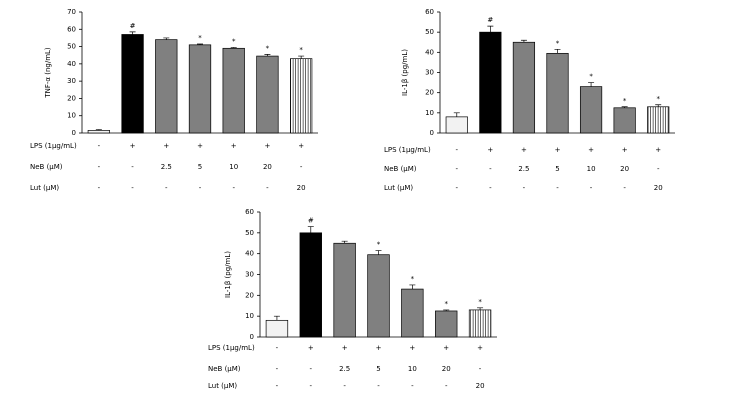  I want to click on condition-label: NeB (μM), so click(224, 369).